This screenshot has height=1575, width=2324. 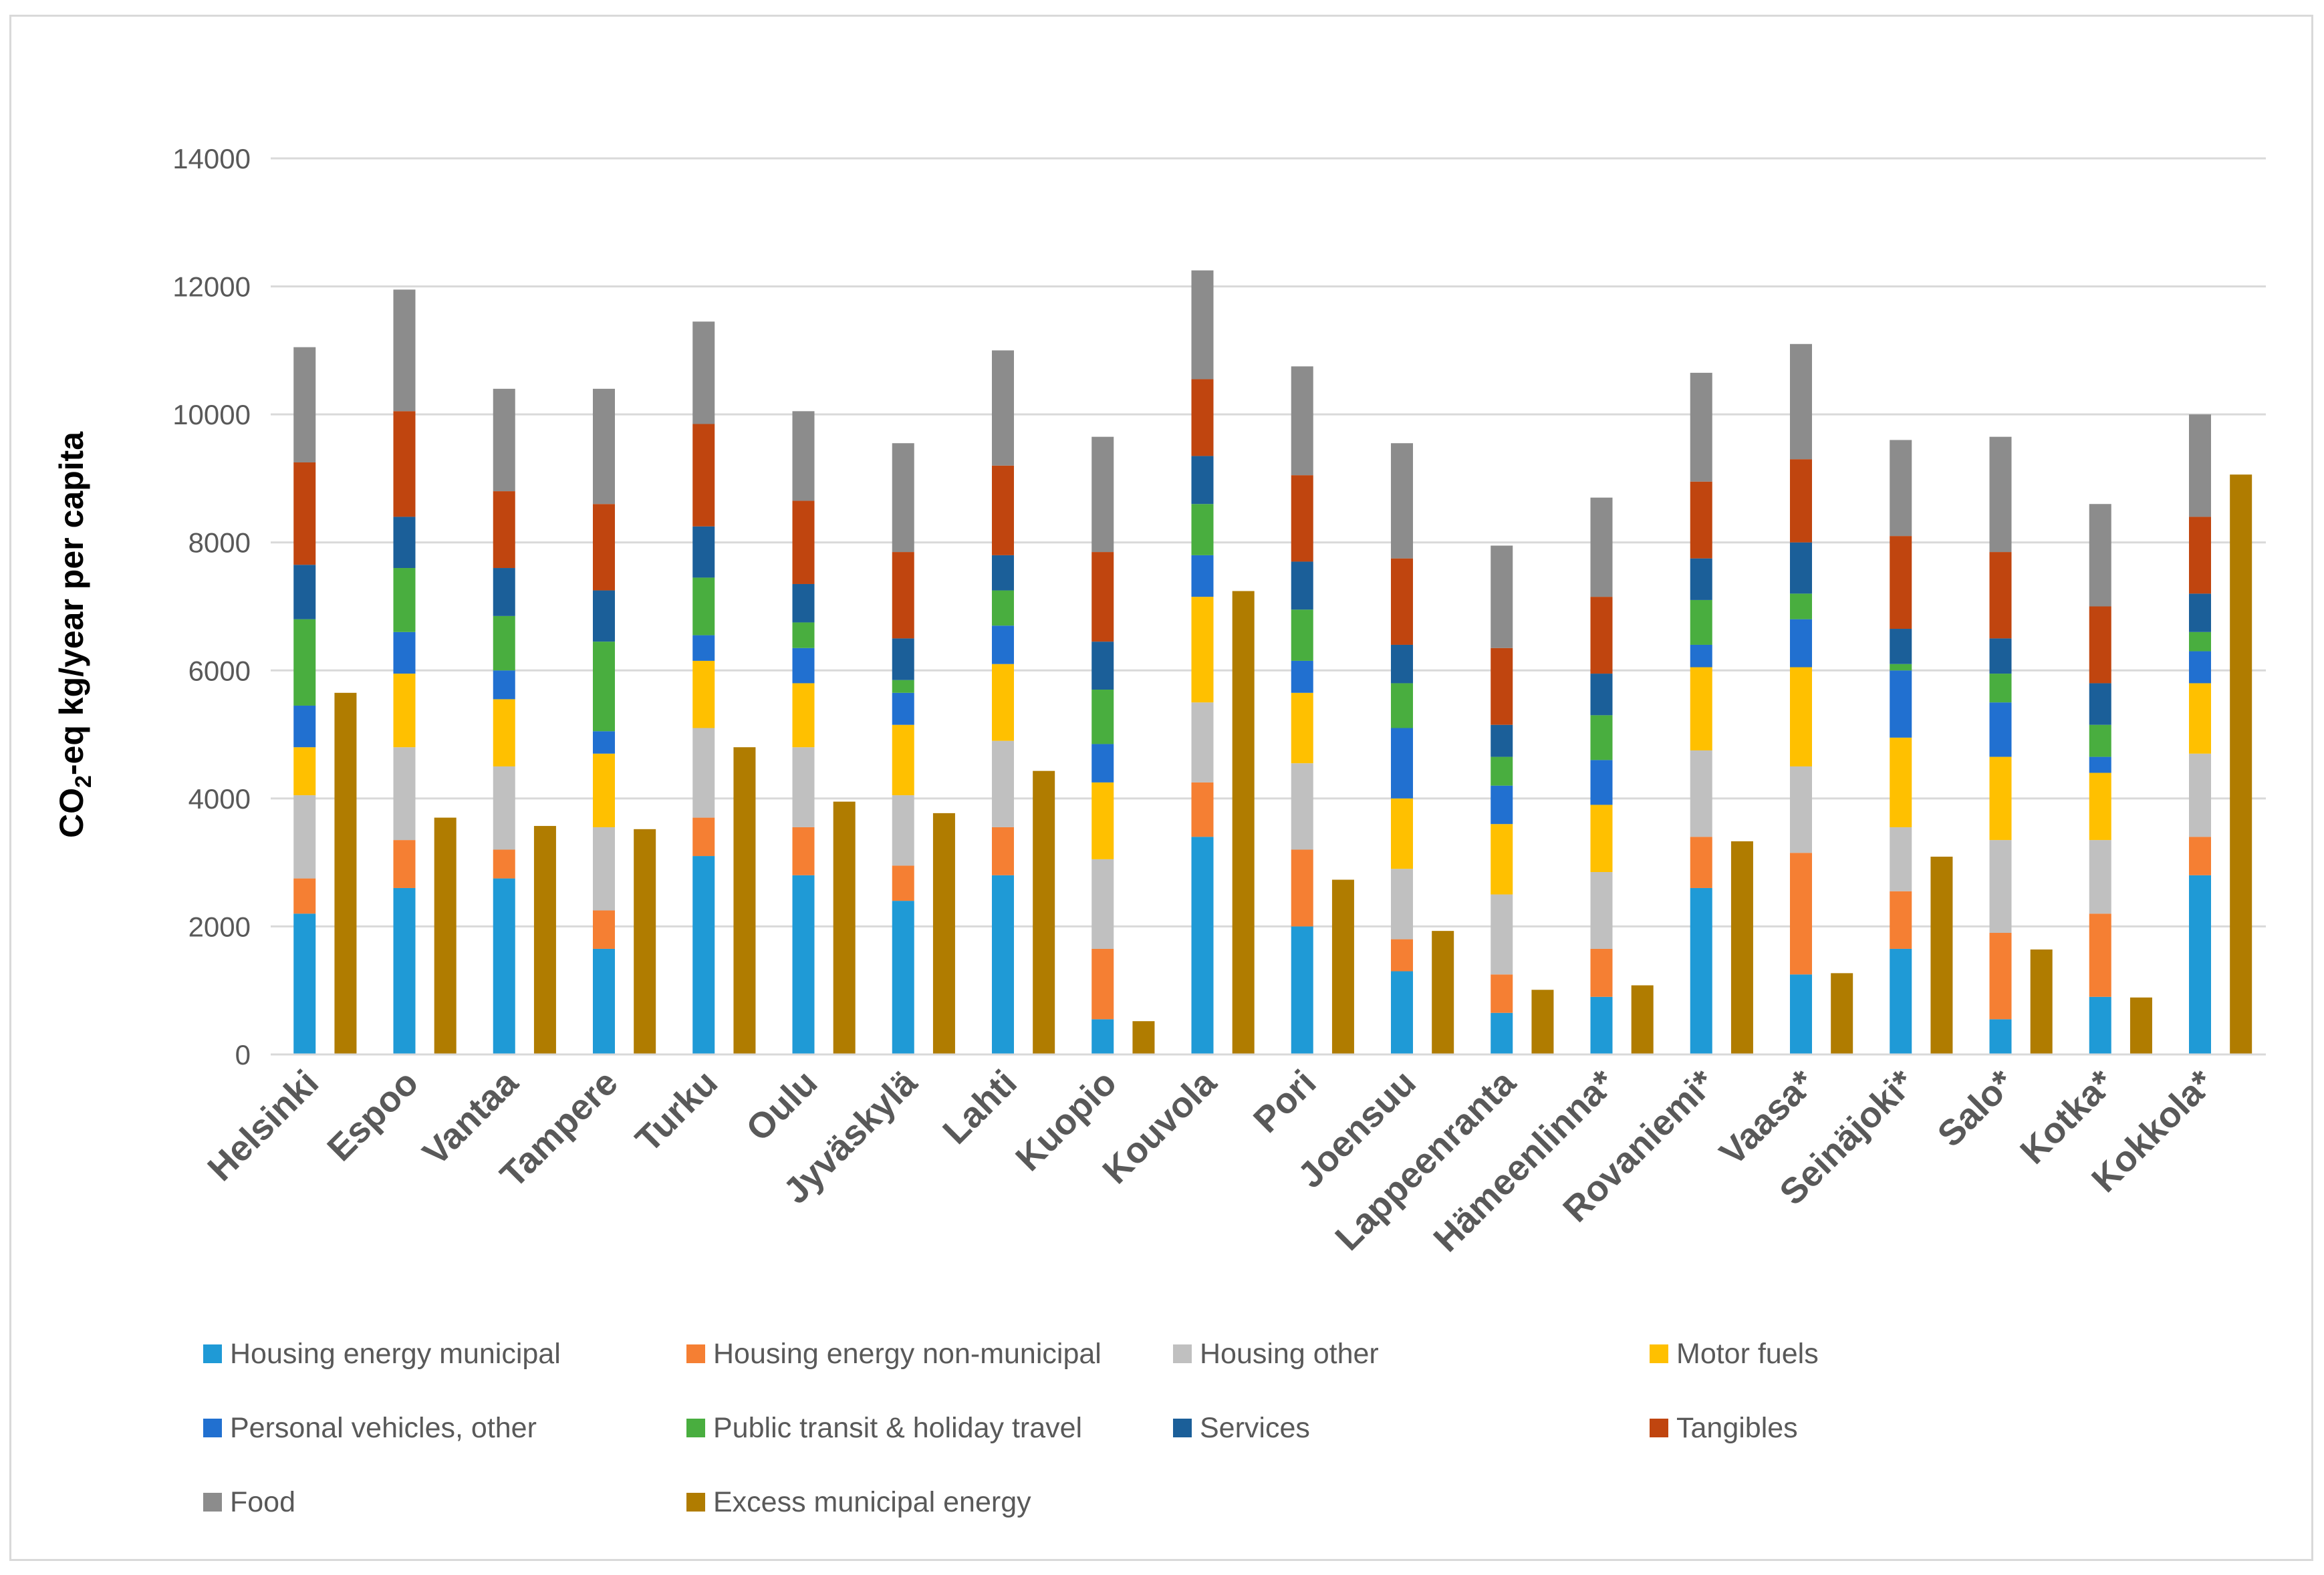 What do you see at coordinates (1524, 1161) in the screenshot?
I see `category-label: Hämeenlinna*` at bounding box center [1524, 1161].